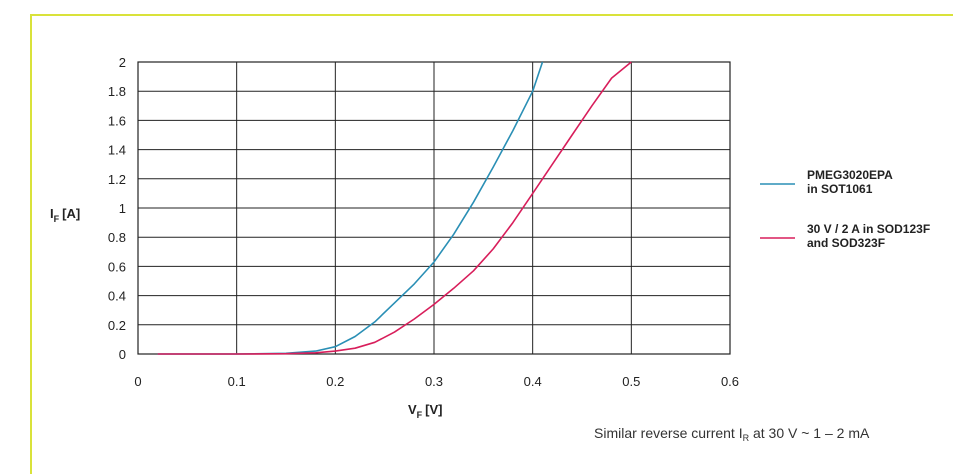  Describe the element at coordinates (117, 208) in the screenshot. I see `y-ticks: 0 0.2 0.4 0.6 0.8 1 1.2 1.4 1.6 1.8 2` at that location.